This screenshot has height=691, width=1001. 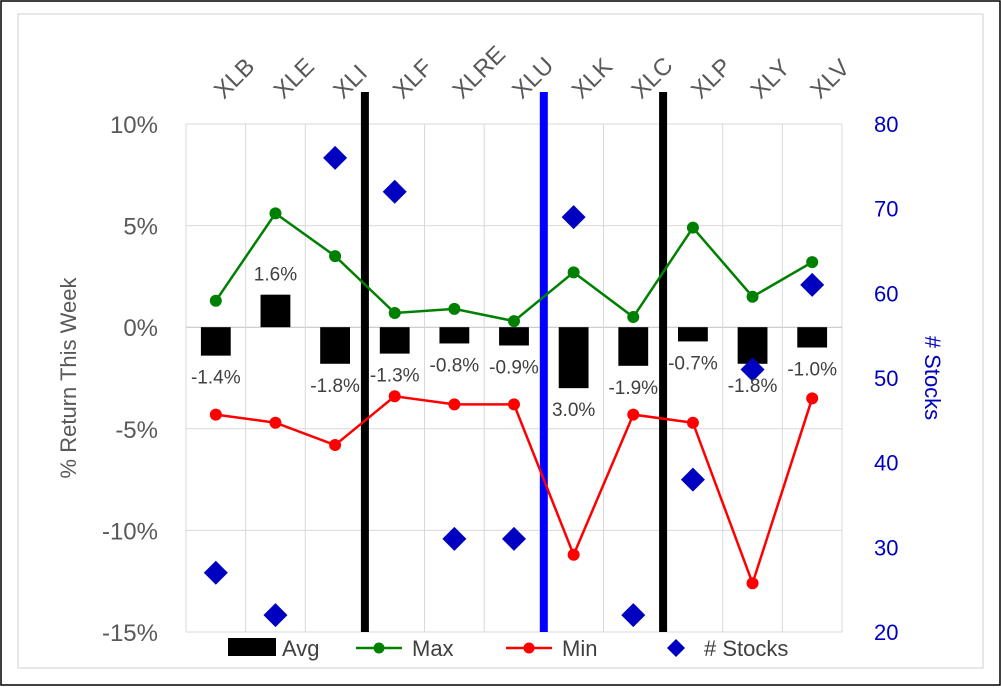 What do you see at coordinates (68, 378) in the screenshot?
I see `left-axis-title: % Return This Week` at bounding box center [68, 378].